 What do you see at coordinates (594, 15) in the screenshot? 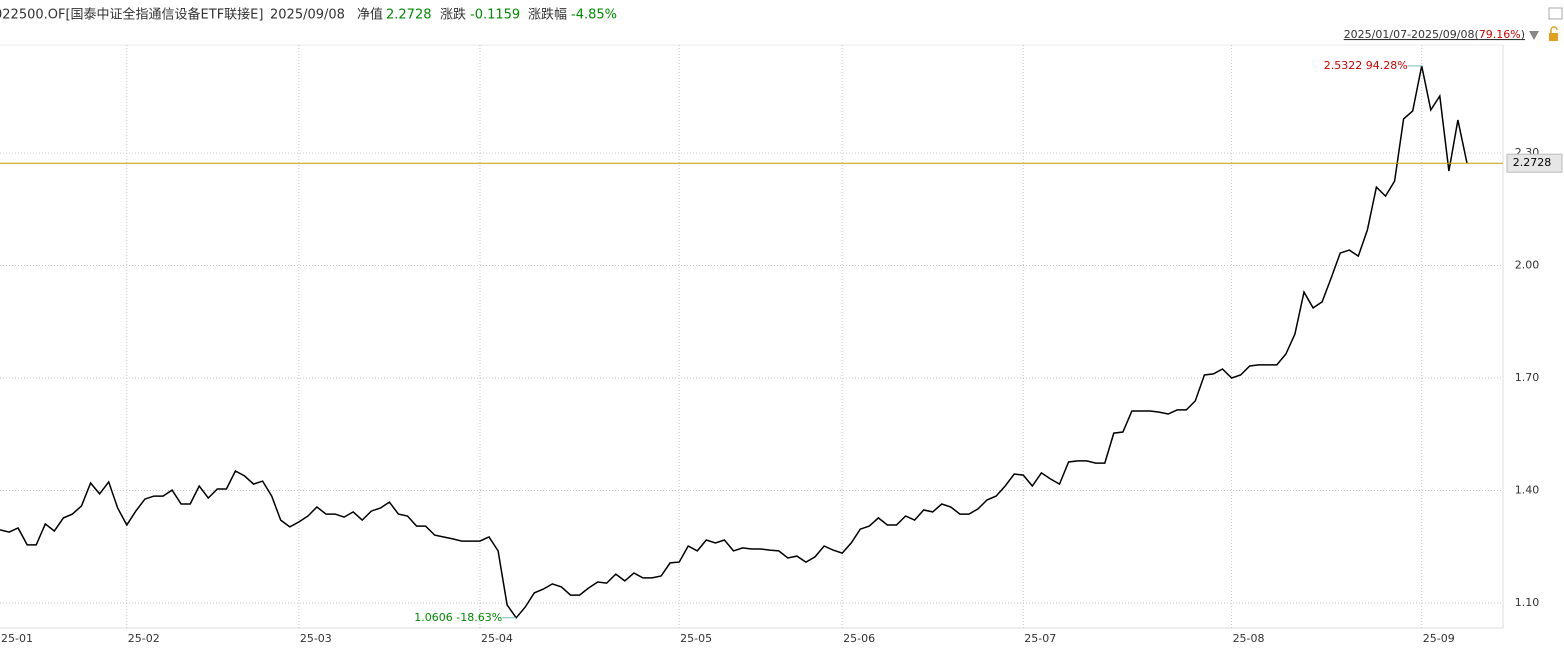
I see `pct-value: -4.85%` at bounding box center [594, 15].